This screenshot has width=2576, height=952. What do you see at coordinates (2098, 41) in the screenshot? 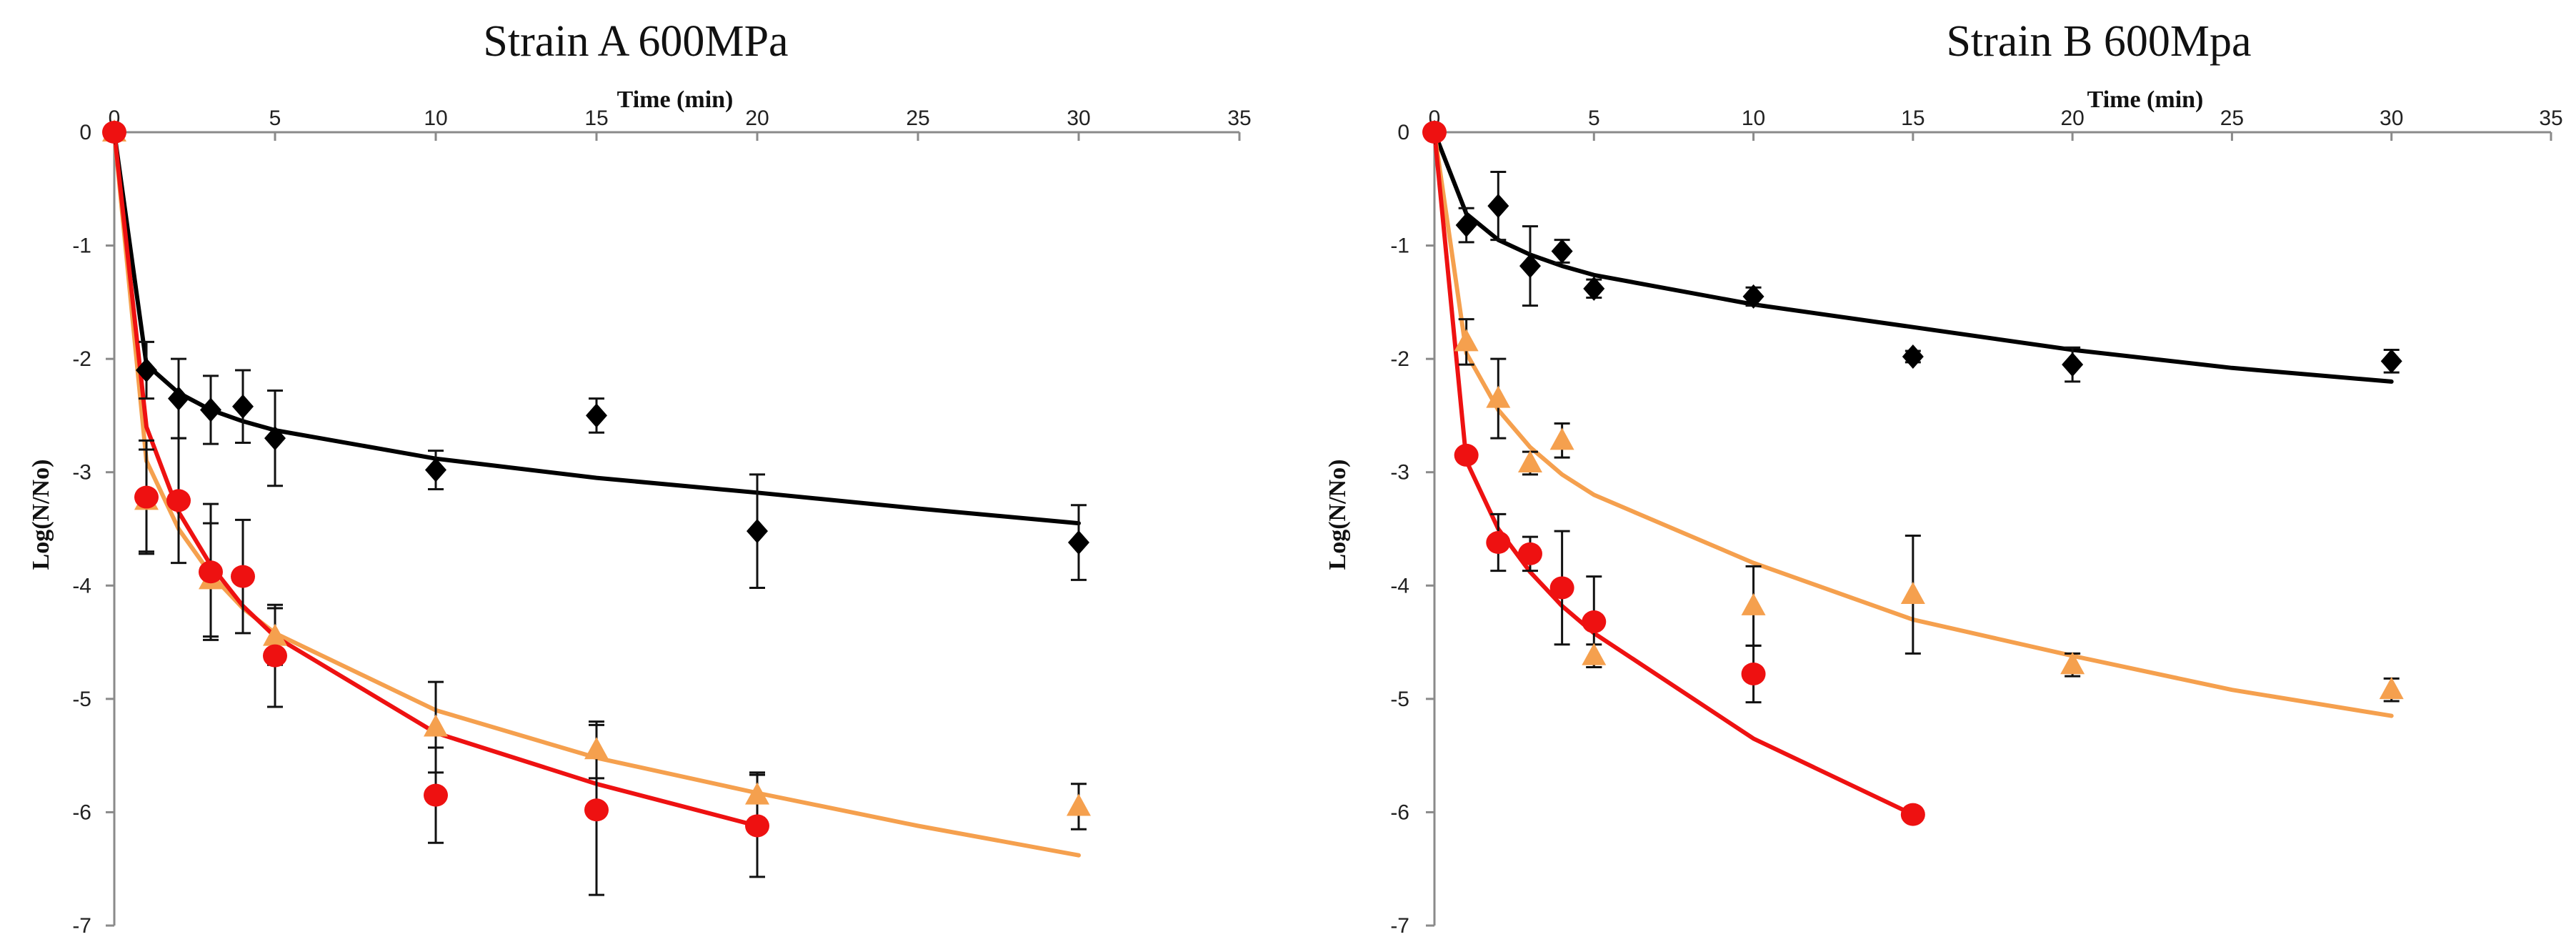
I see `chart-title: Strain B 600Mpa` at bounding box center [2098, 41].